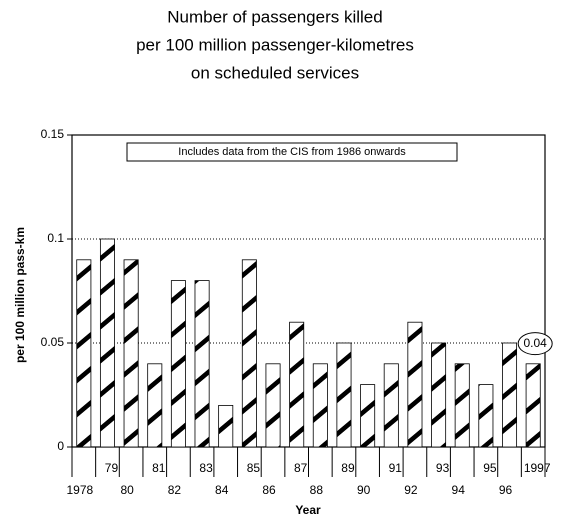 The image size is (564, 520). What do you see at coordinates (159, 468) in the screenshot?
I see `x-tick-label: 81` at bounding box center [159, 468].